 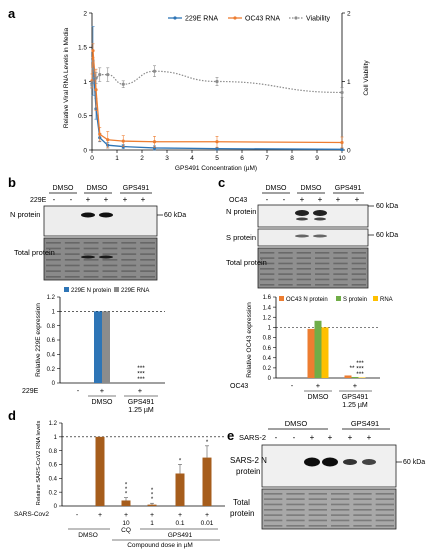 What do you see at coordinates (180, 535) in the screenshot?
I see `group-label: GPS491` at bounding box center [180, 535].